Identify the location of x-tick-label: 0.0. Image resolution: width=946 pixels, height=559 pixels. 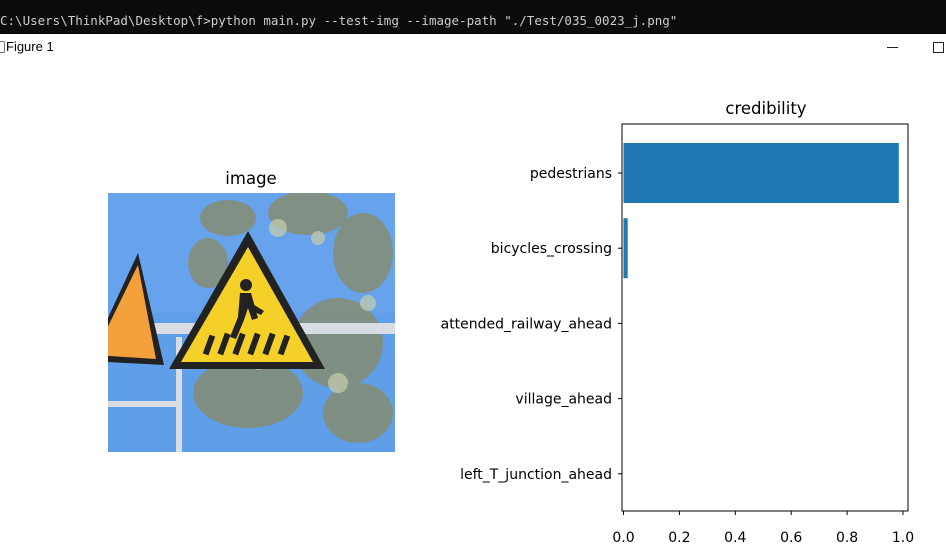
(623, 538).